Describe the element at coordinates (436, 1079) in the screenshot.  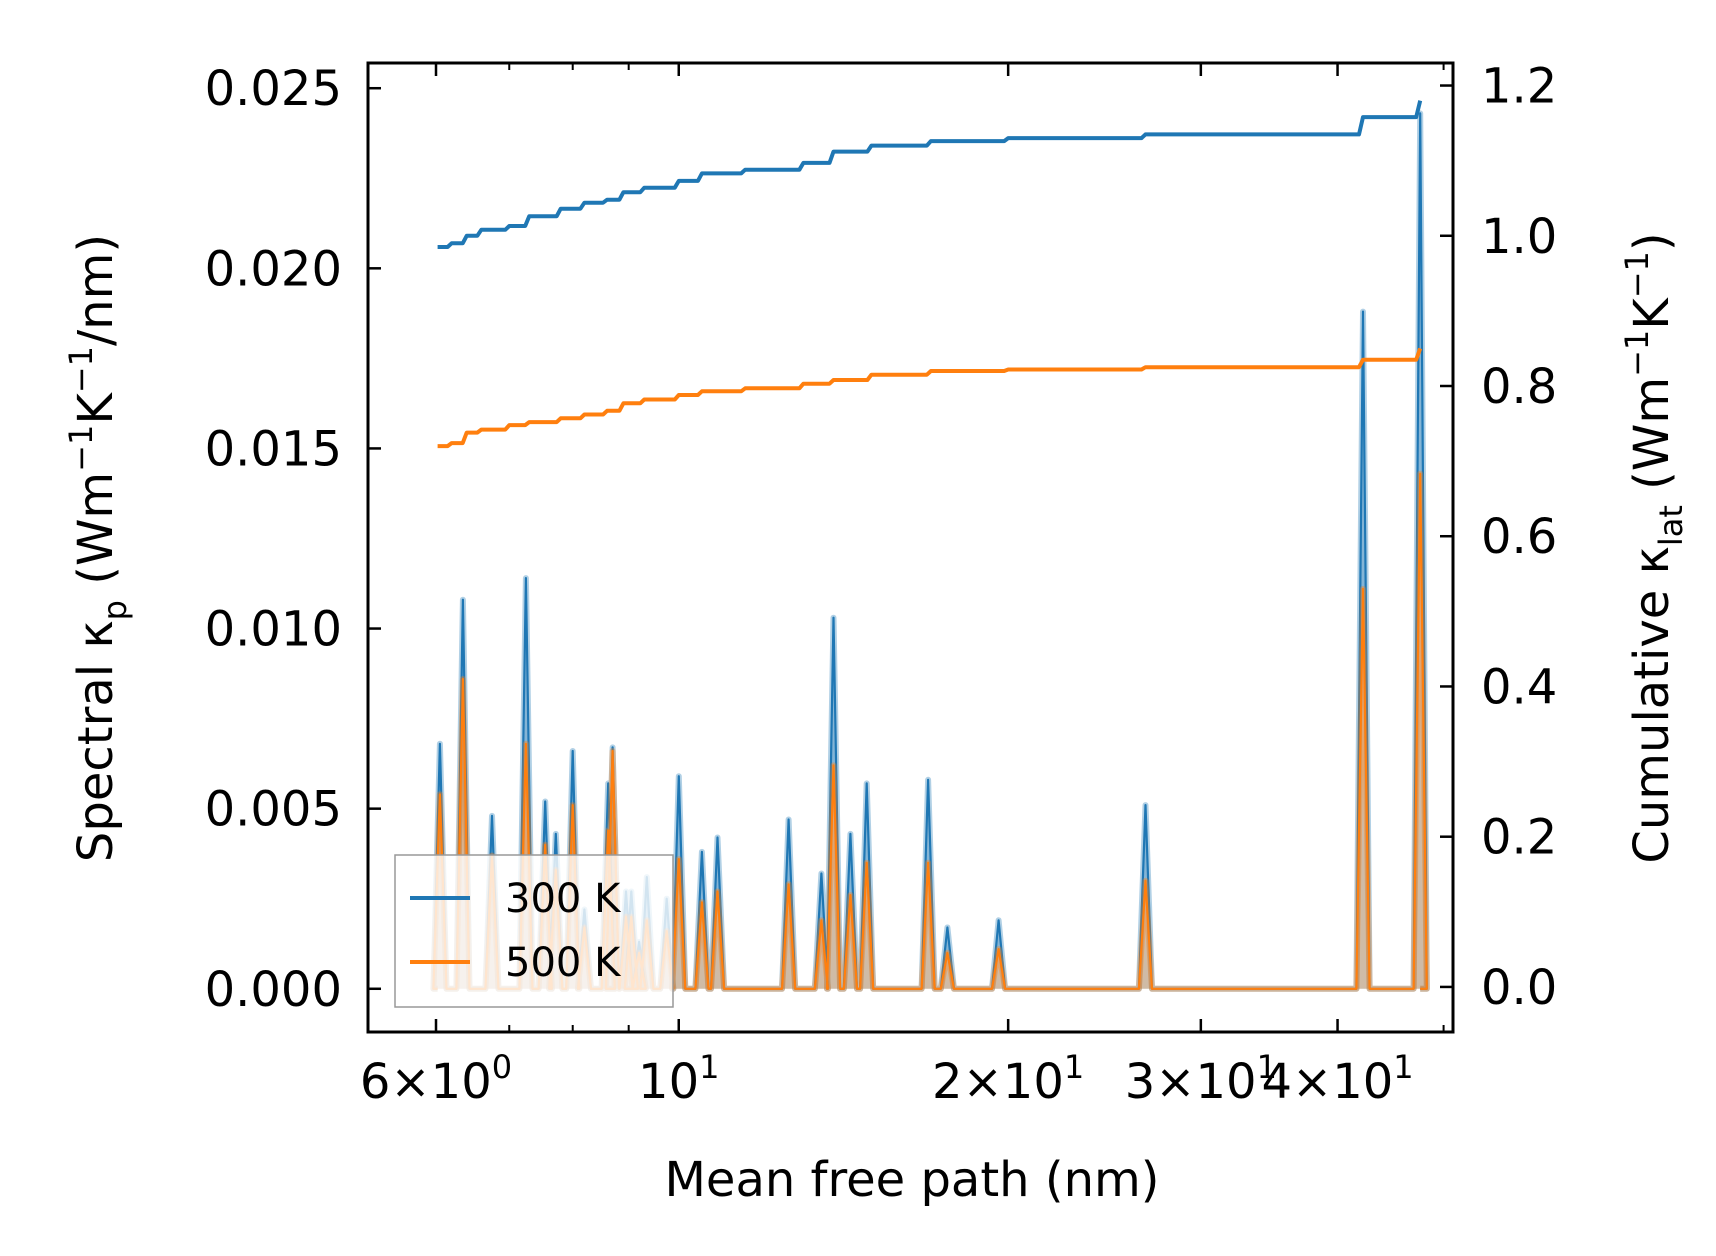
I see `x-tick-label: 6×100` at that location.